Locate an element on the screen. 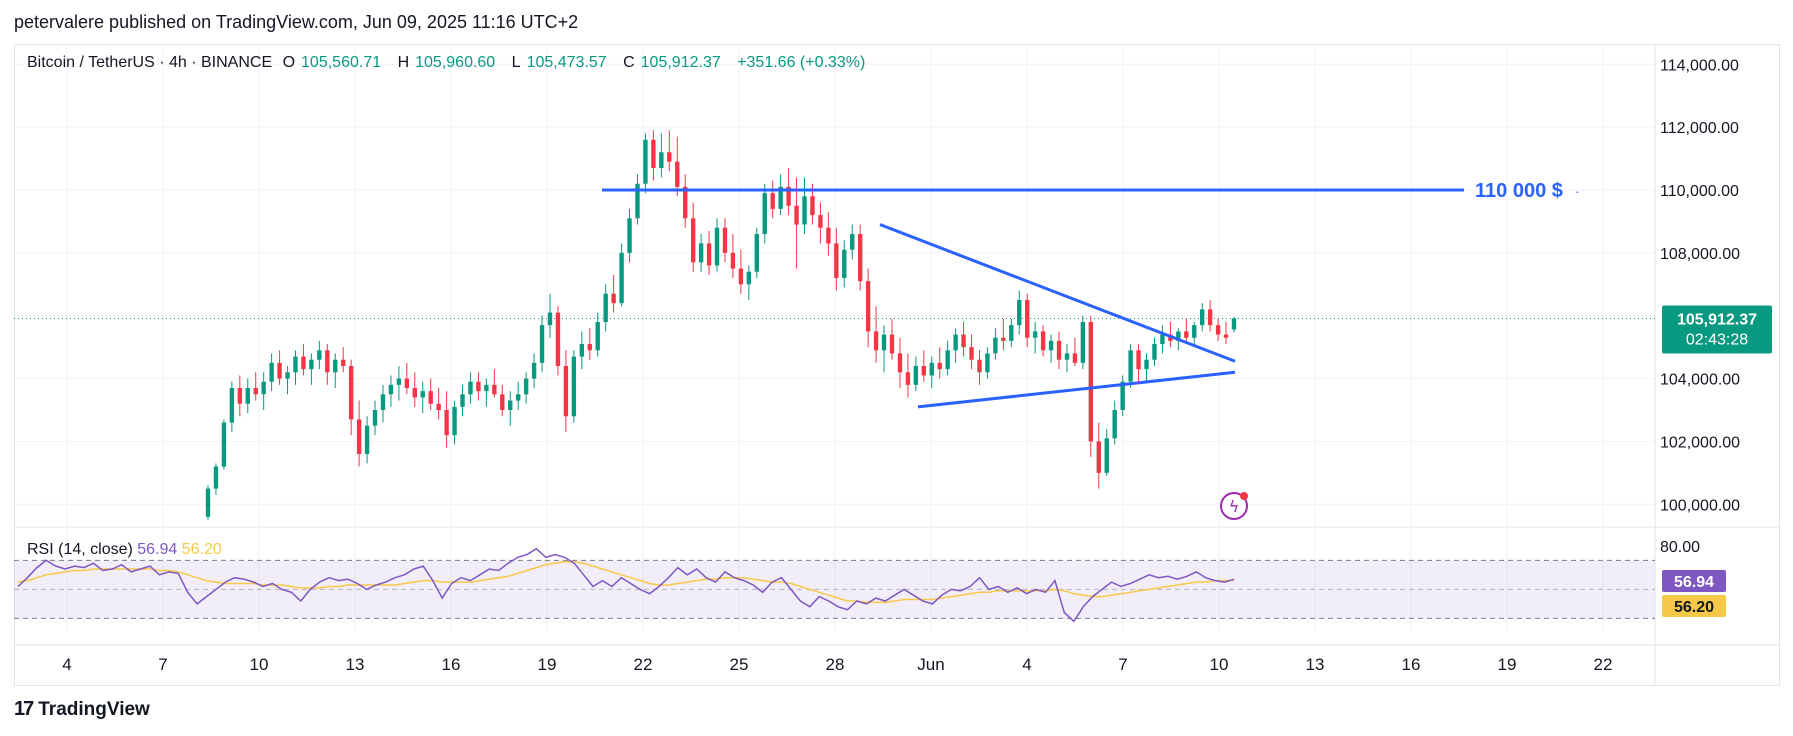 This screenshot has height=736, width=1793. low-label: L is located at coordinates (516, 62).